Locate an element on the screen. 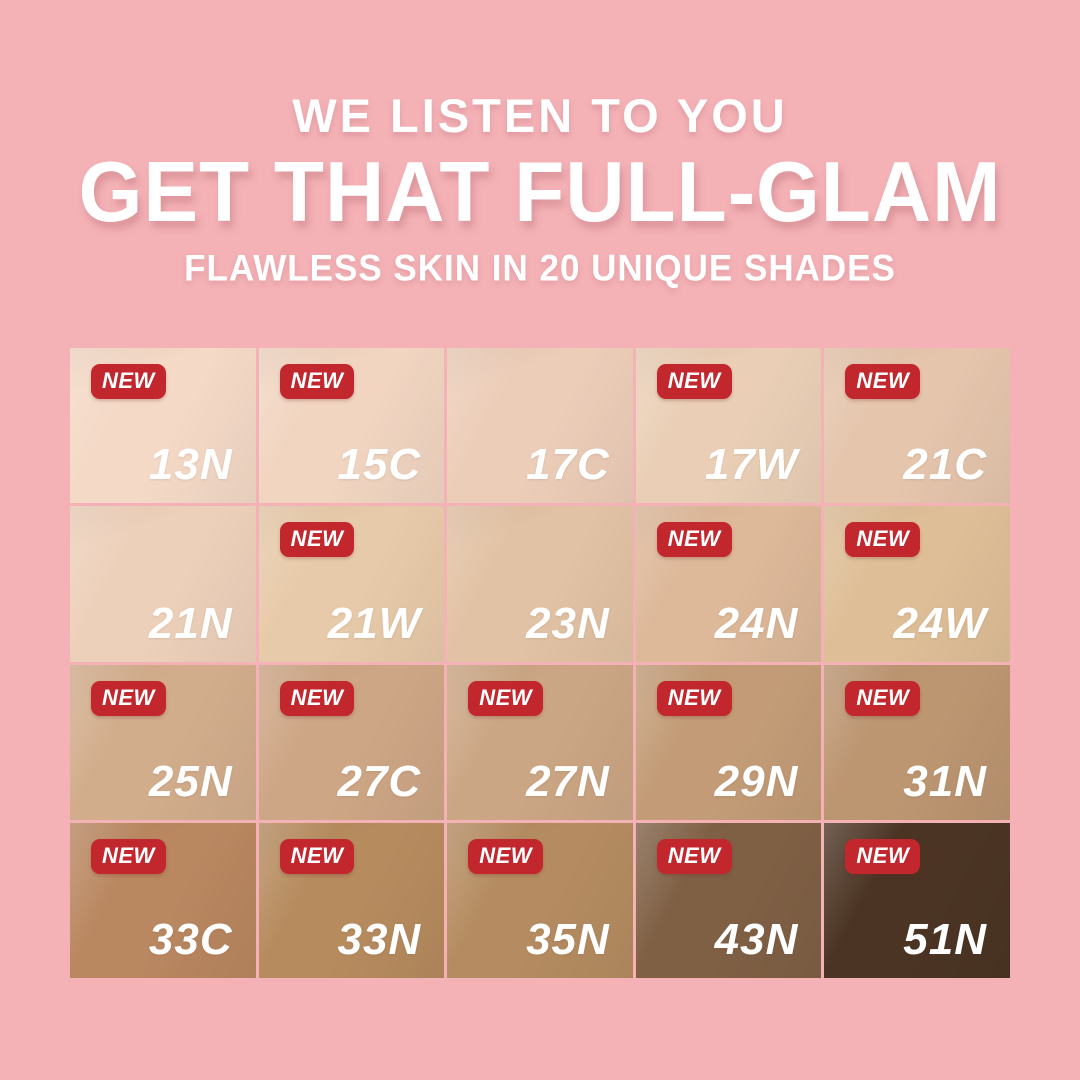  shade-label: 23N is located at coordinates (568, 623).